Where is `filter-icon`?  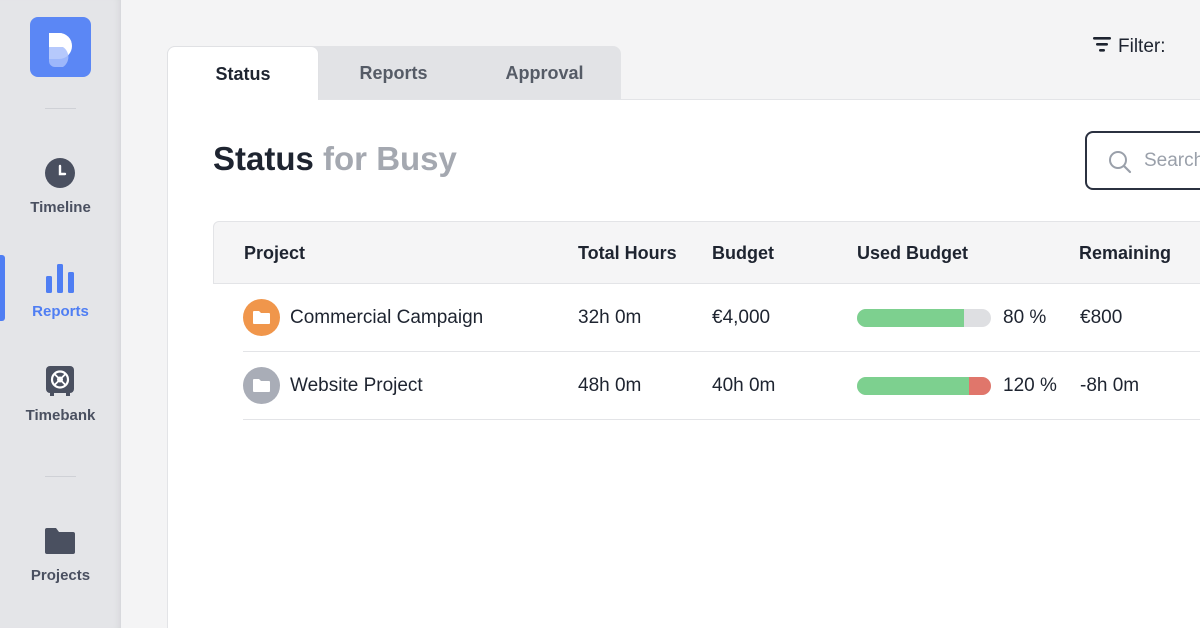 filter-icon is located at coordinates (1102, 47).